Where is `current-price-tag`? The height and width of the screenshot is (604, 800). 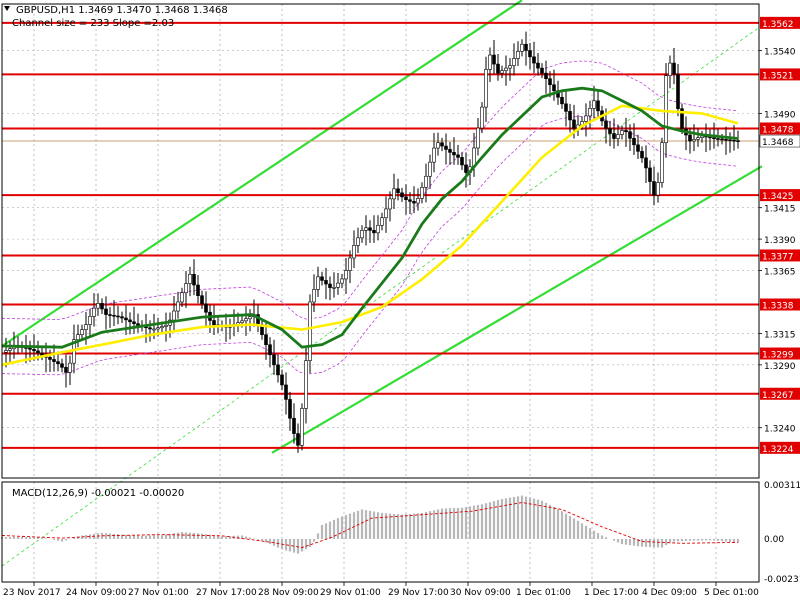
current-price-tag is located at coordinates (779, 141).